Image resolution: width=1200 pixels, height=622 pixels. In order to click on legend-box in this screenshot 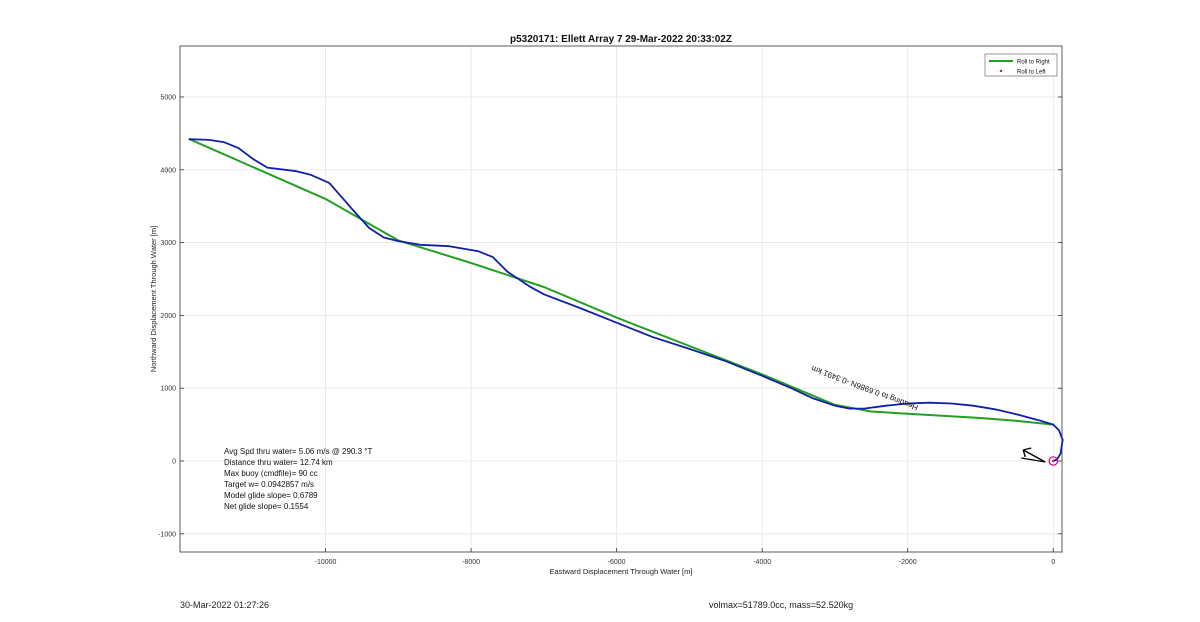, I will do `click(1021, 65)`.